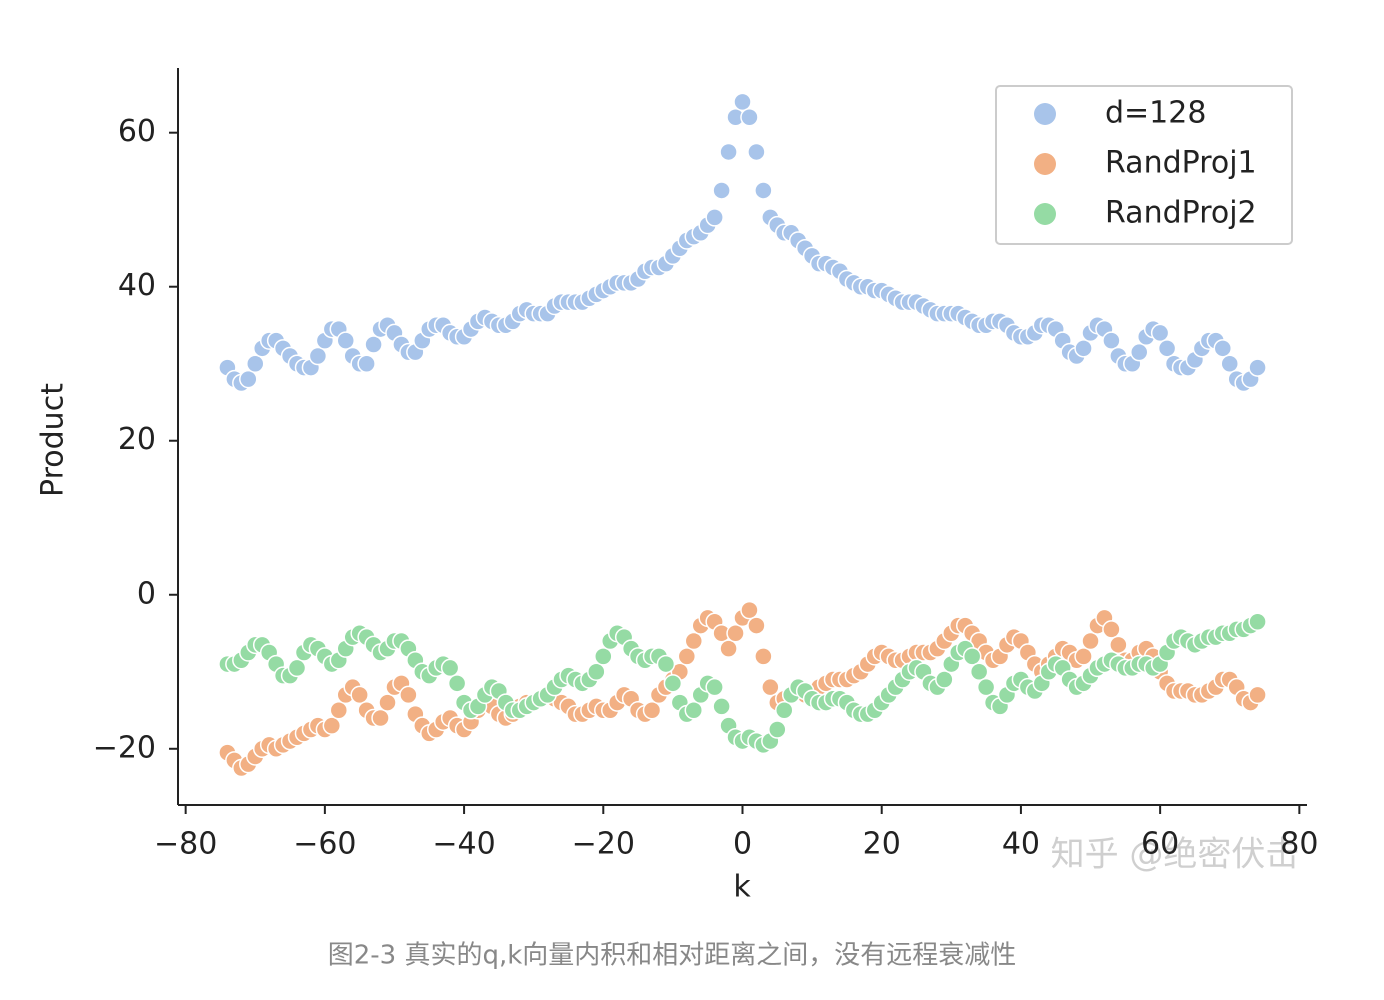 This screenshot has height=1000, width=1384. I want to click on x-tick-label: −60, so click(324, 844).